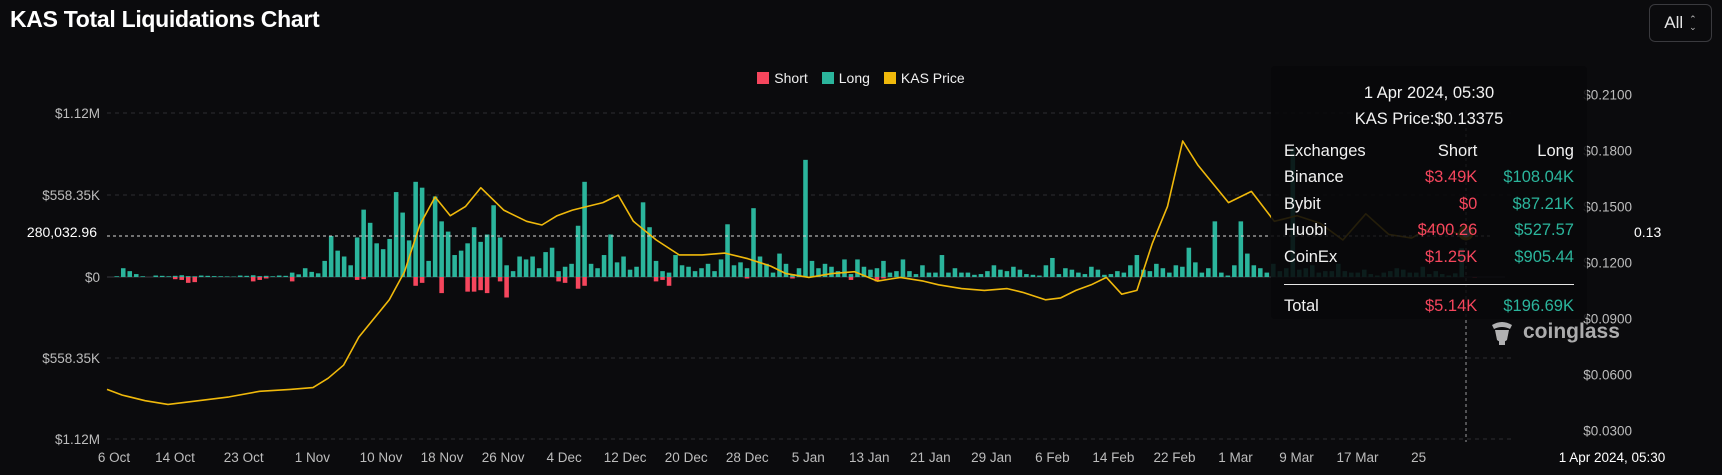  What do you see at coordinates (1680, 23) in the screenshot?
I see `range-select: All ⌃ ⌄` at bounding box center [1680, 23].